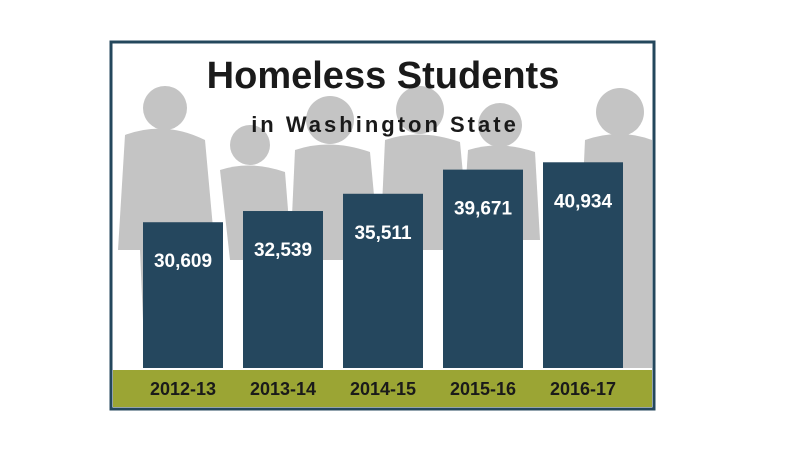 The image size is (800, 450). I want to click on value-label: 40,934, so click(583, 201).